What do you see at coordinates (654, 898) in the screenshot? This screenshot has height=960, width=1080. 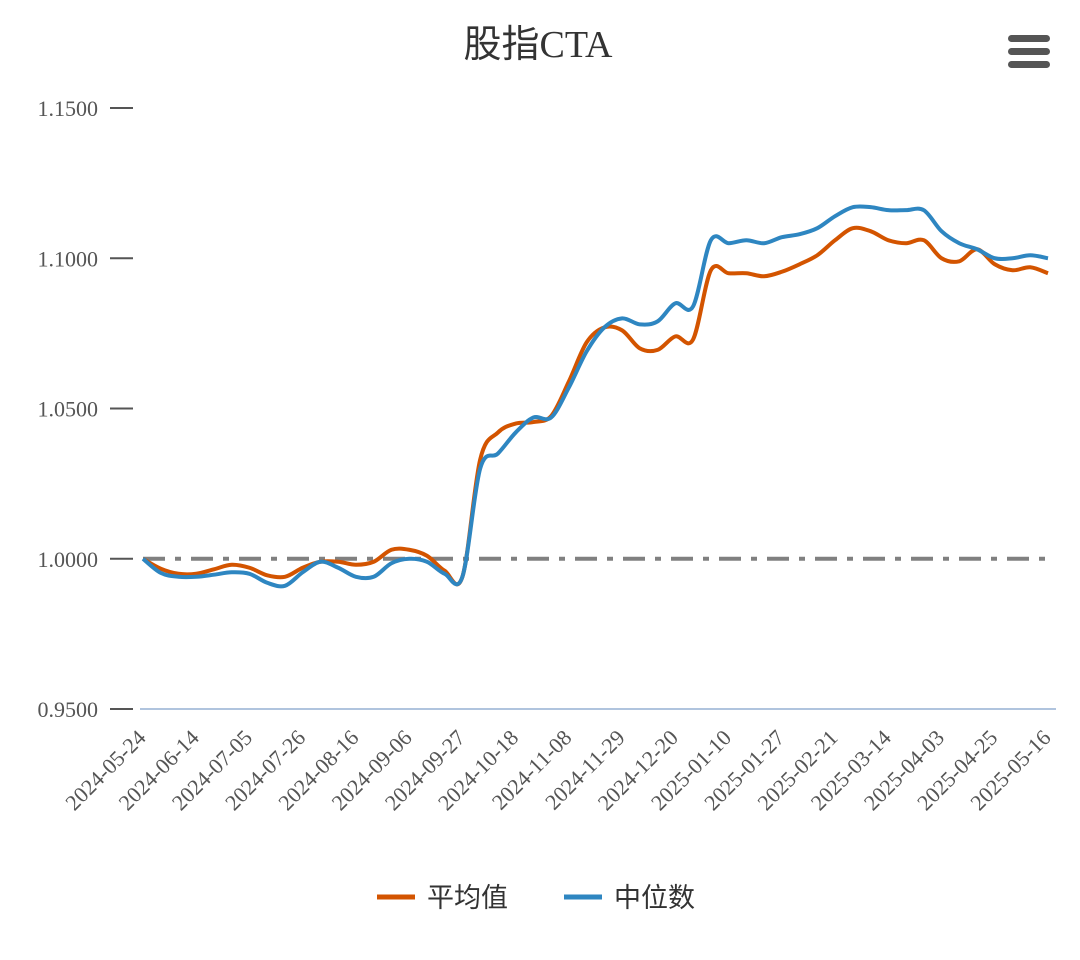 I see `legend-label: 中位数` at bounding box center [654, 898].